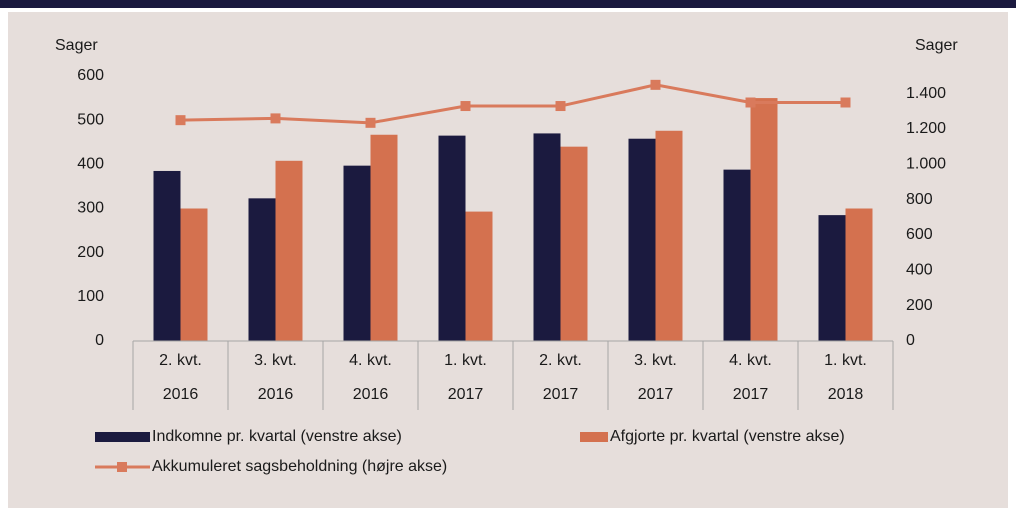 This screenshot has height=512, width=1016. Describe the element at coordinates (936, 45) in the screenshot. I see `y2-axis-label: Sager` at that location.